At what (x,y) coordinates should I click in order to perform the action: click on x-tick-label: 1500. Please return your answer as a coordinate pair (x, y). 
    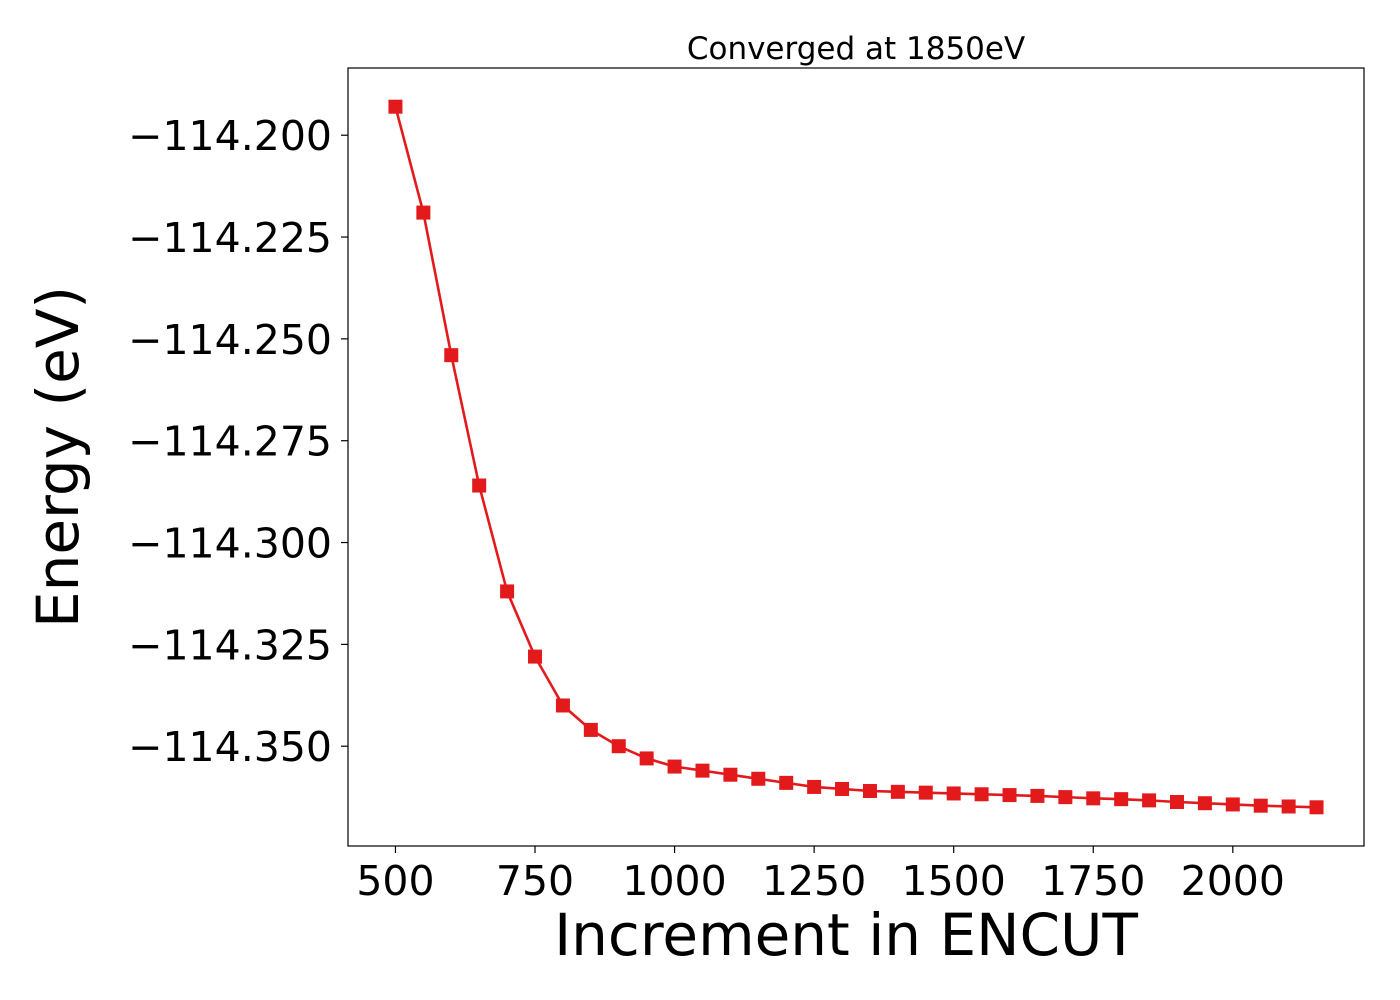
    Looking at the image, I should click on (954, 881).